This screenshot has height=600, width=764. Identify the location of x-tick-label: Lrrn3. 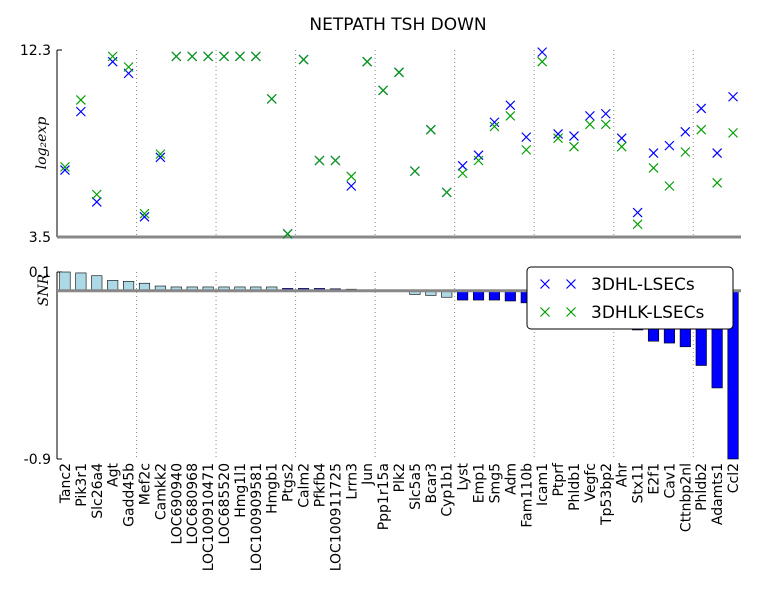
(352, 481).